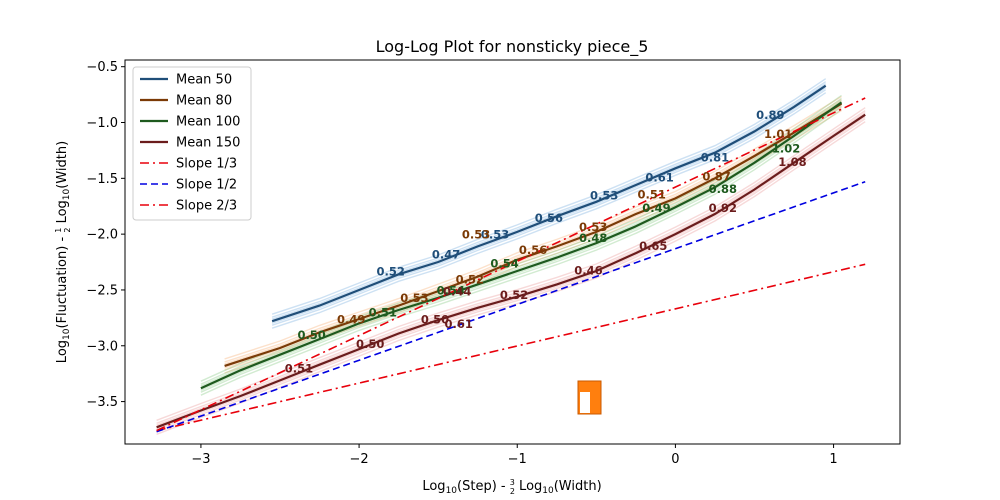  Describe the element at coordinates (446, 255) in the screenshot. I see `slope-label: 0.47` at that location.